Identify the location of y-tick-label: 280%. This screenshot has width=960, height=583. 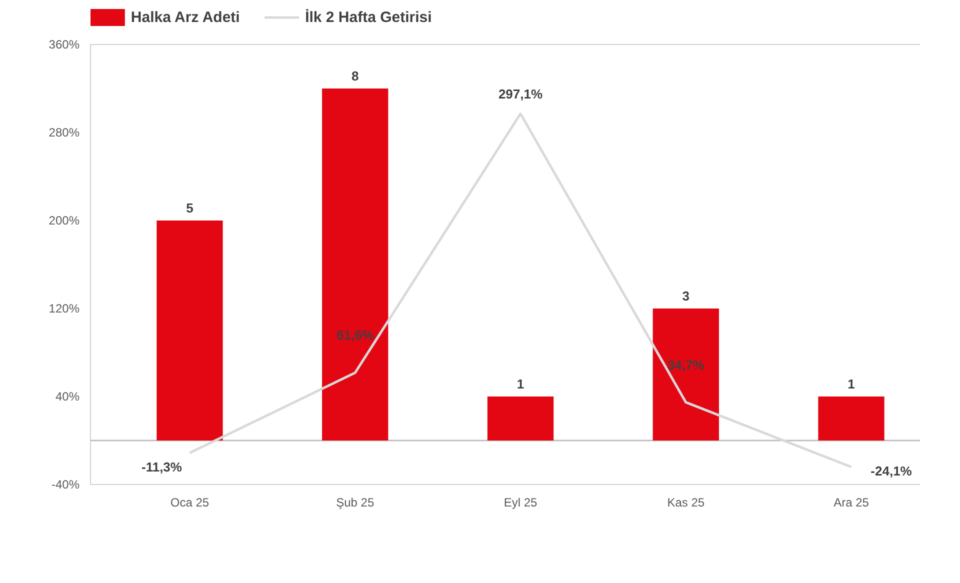
(64, 133).